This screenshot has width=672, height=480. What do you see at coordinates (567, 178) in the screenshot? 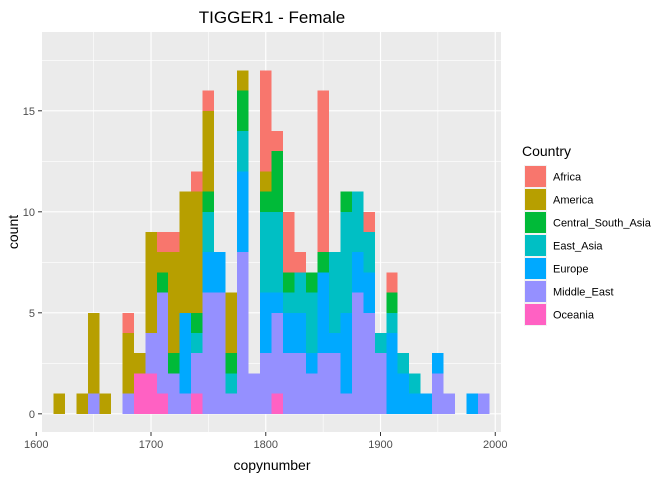
I see `legend-label: Africa` at bounding box center [567, 178].